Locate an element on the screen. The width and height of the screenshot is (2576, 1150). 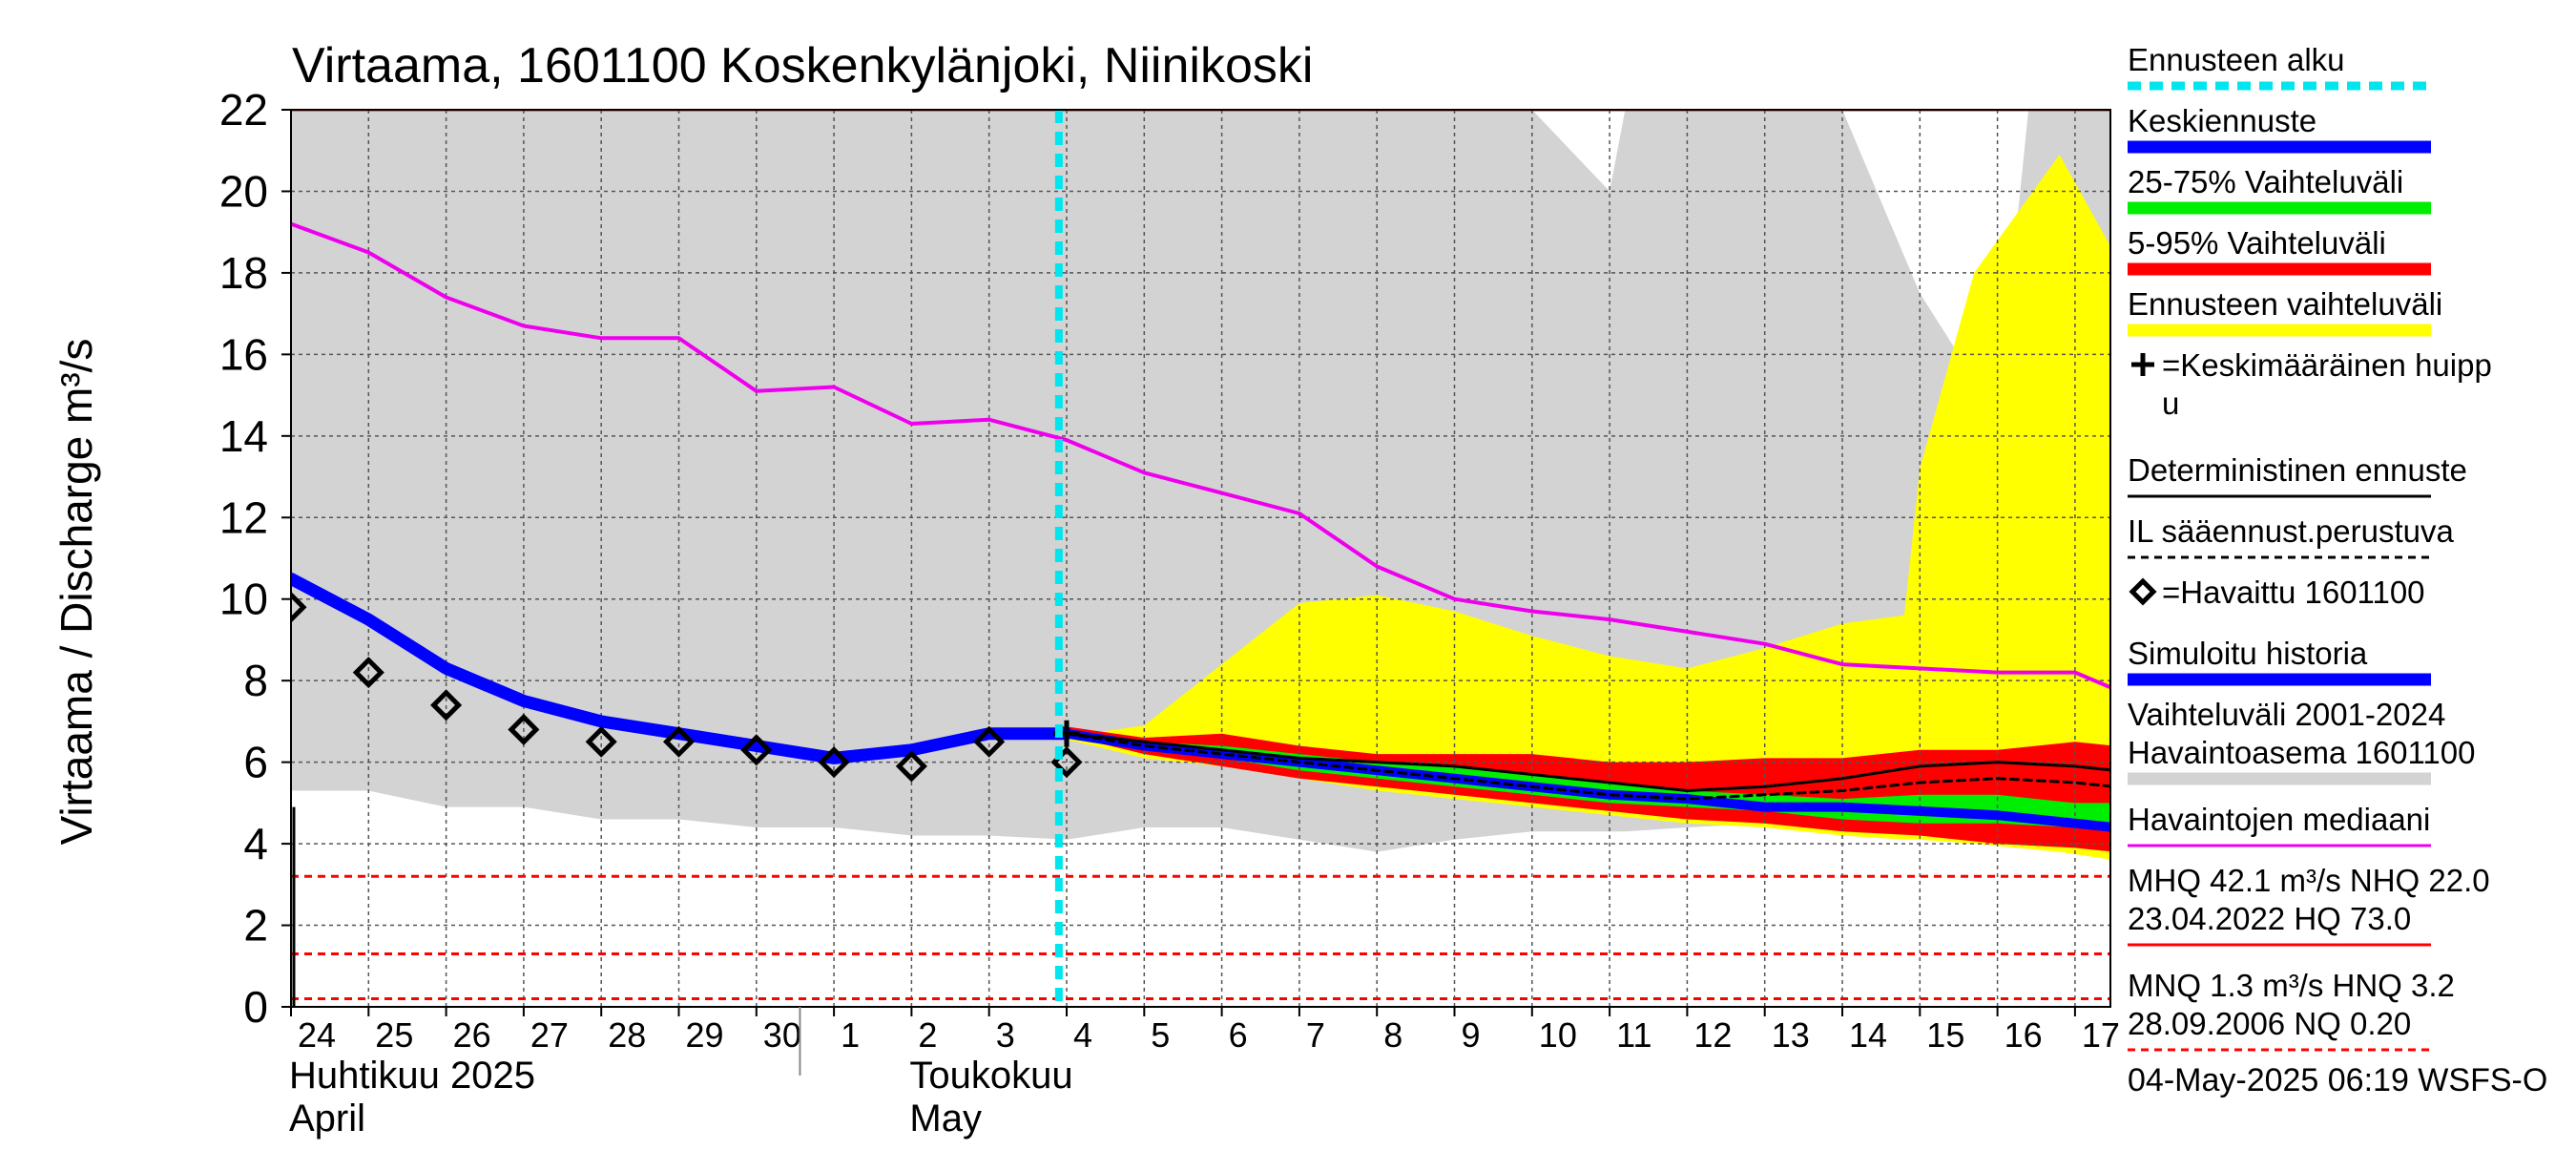
legend-item-havaintojen-mediaani: Havaintojen mediaani is located at coordinates (2279, 824).